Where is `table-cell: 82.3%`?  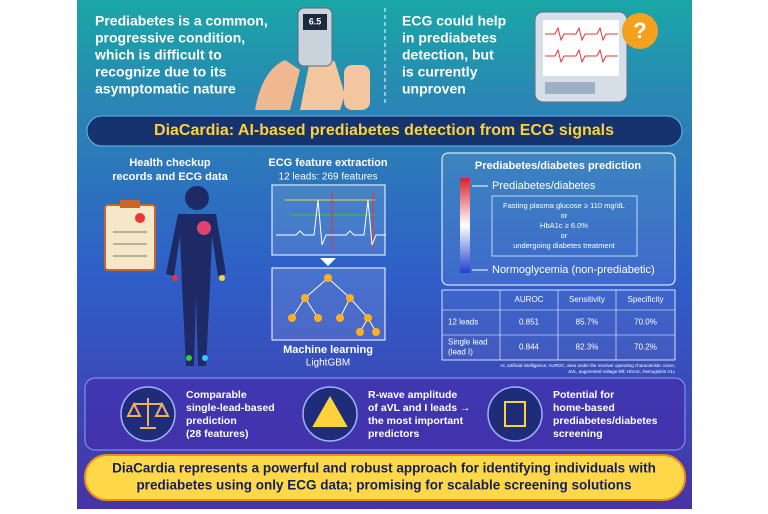
table-cell: 82.3% is located at coordinates (587, 347).